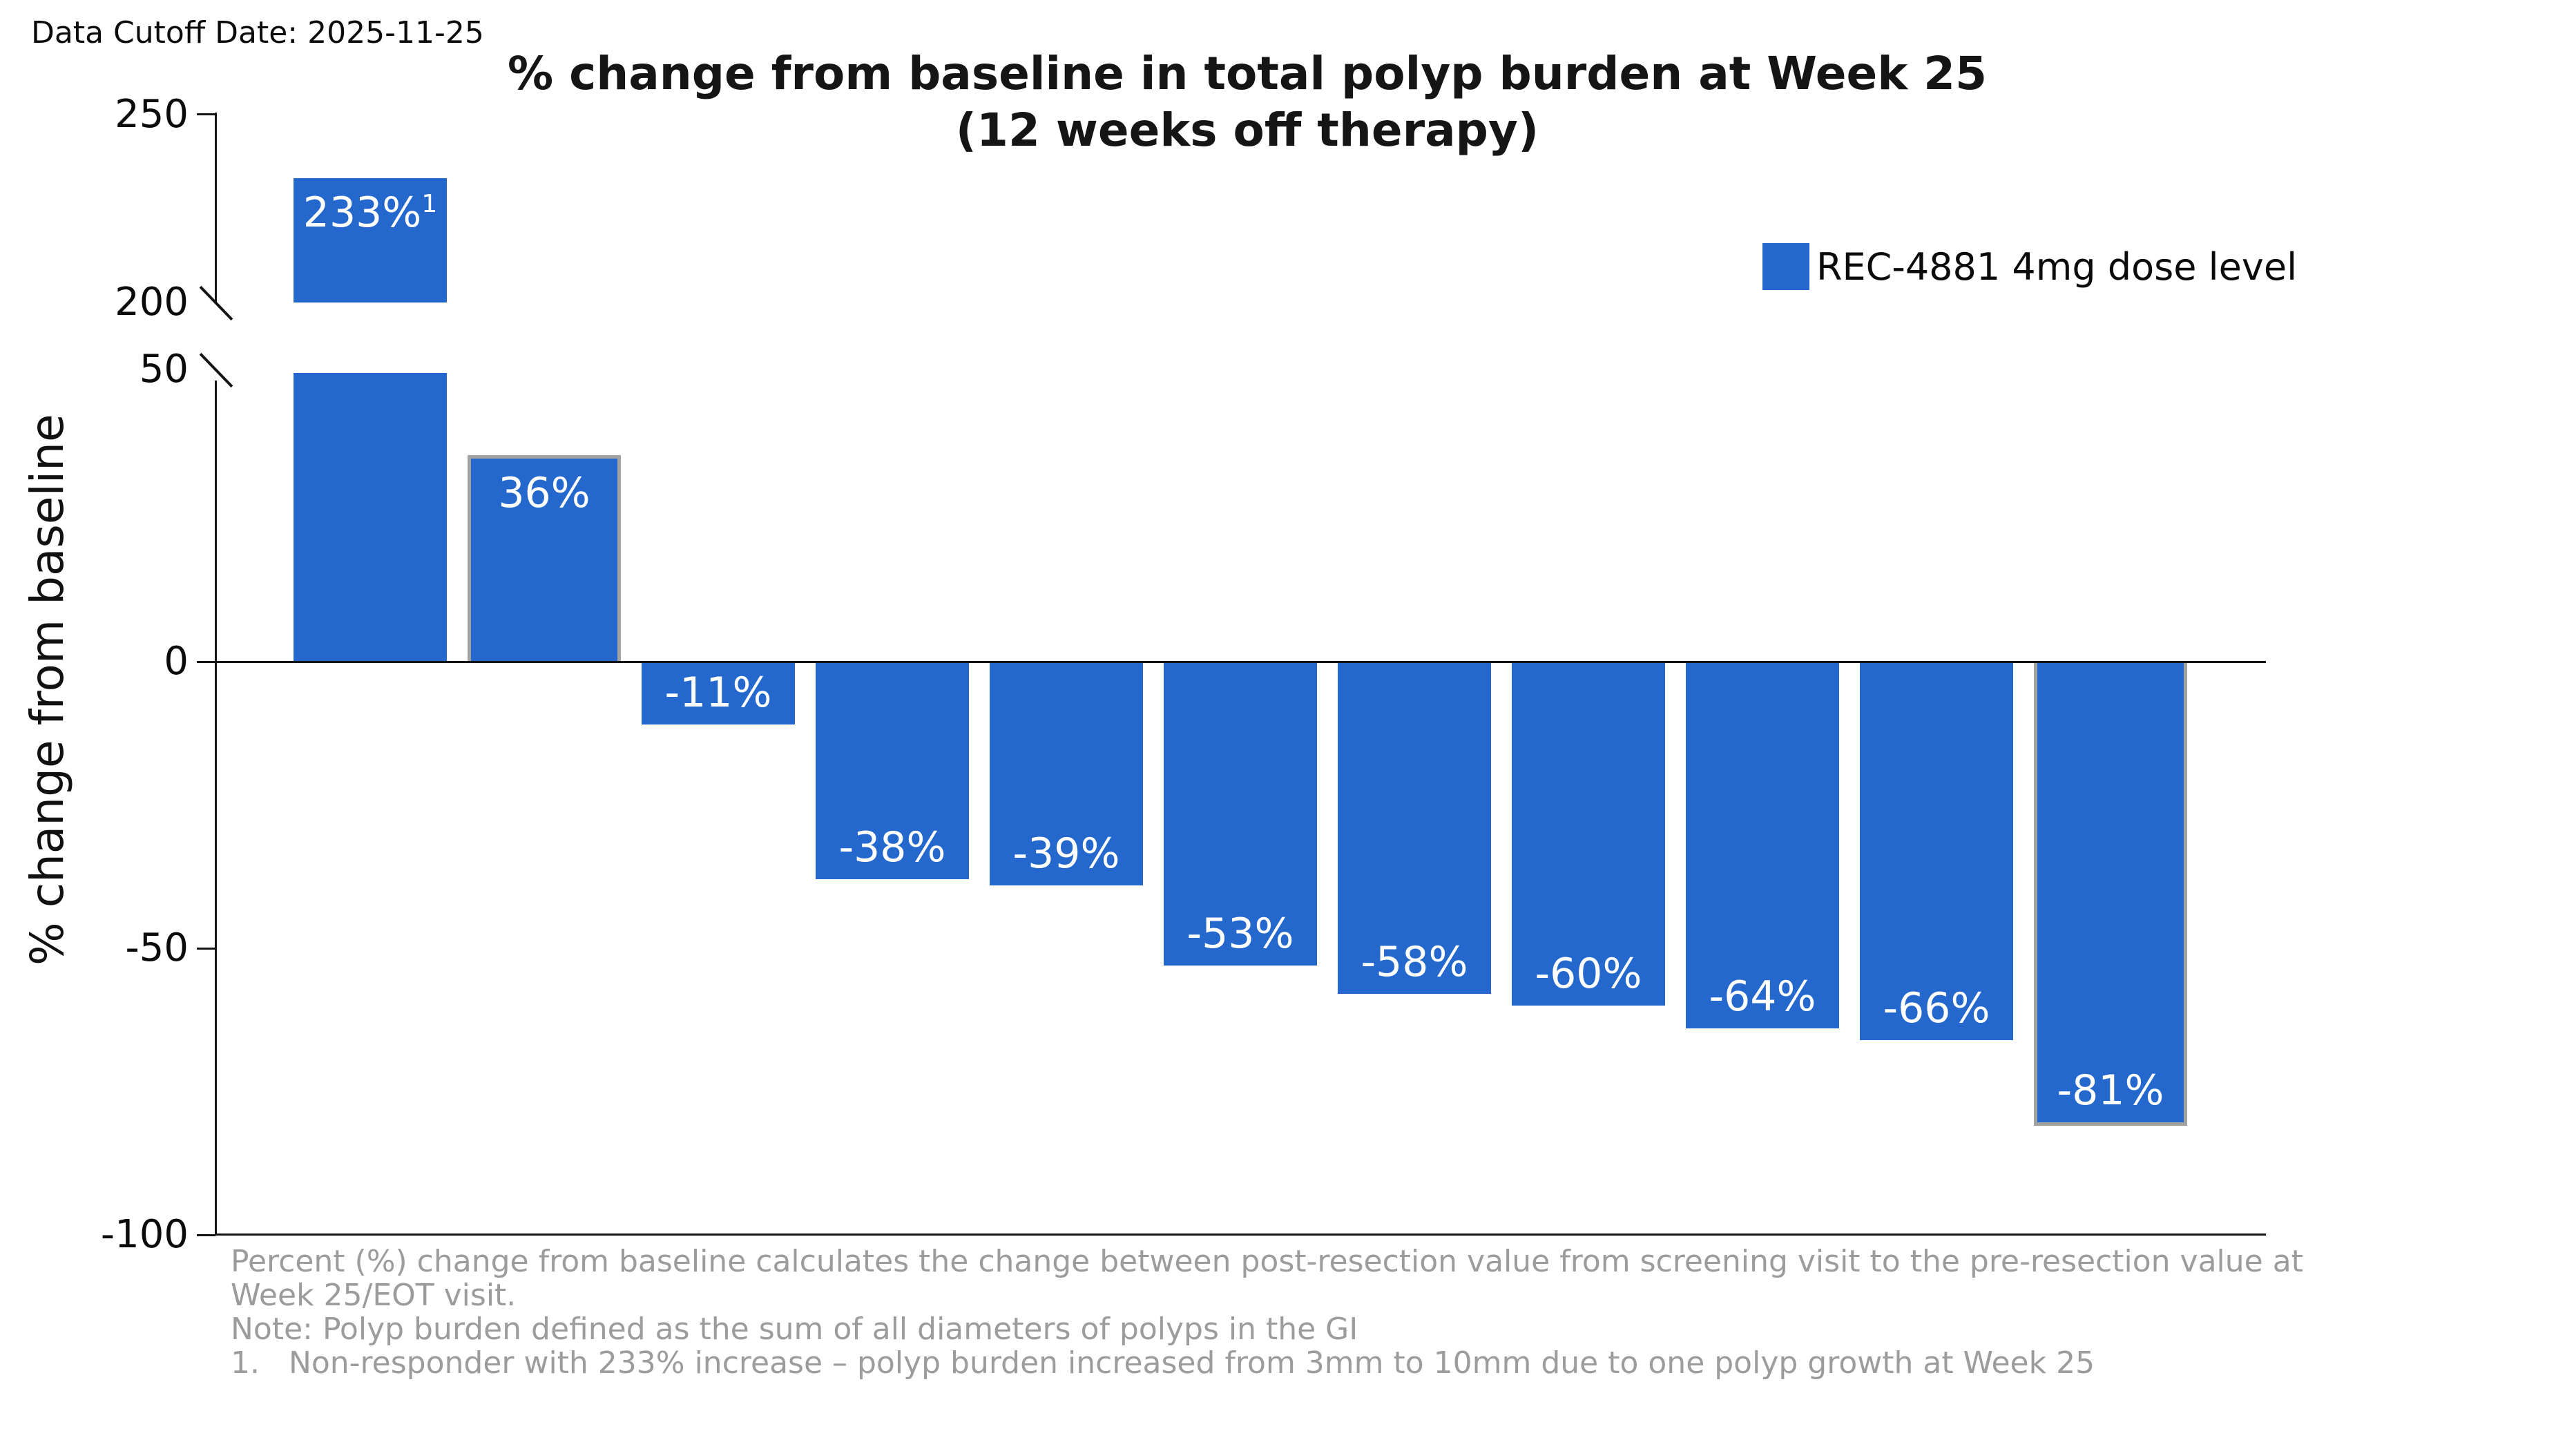 This screenshot has width=2576, height=1440. Describe the element at coordinates (1247, 130) in the screenshot. I see `chart-subtitle: (12 weeks off therapy)` at that location.